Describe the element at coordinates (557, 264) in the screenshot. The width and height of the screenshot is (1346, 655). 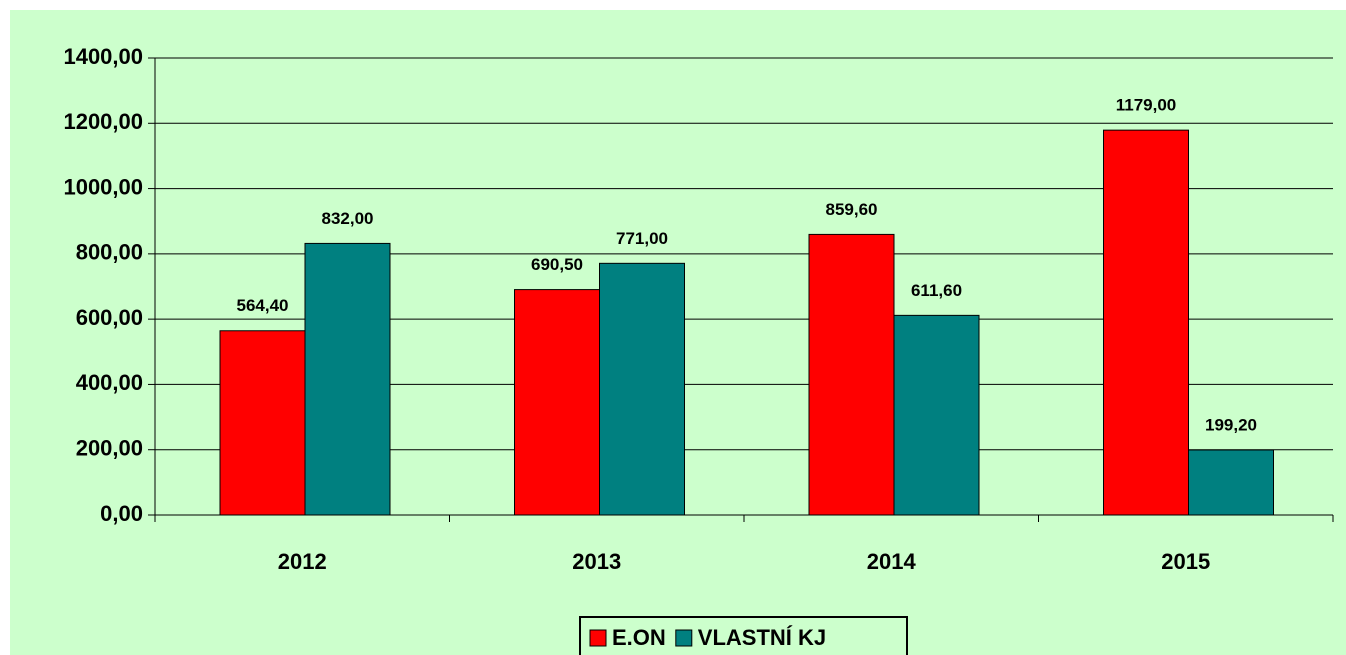
I see `value-label: 690,50` at that location.